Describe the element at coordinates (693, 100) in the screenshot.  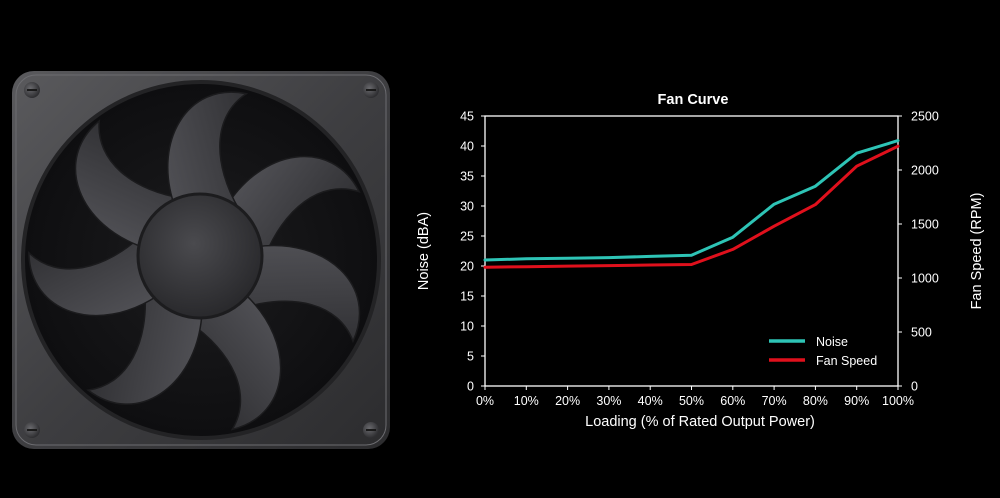
I see `chart-title: Fan Curve` at that location.